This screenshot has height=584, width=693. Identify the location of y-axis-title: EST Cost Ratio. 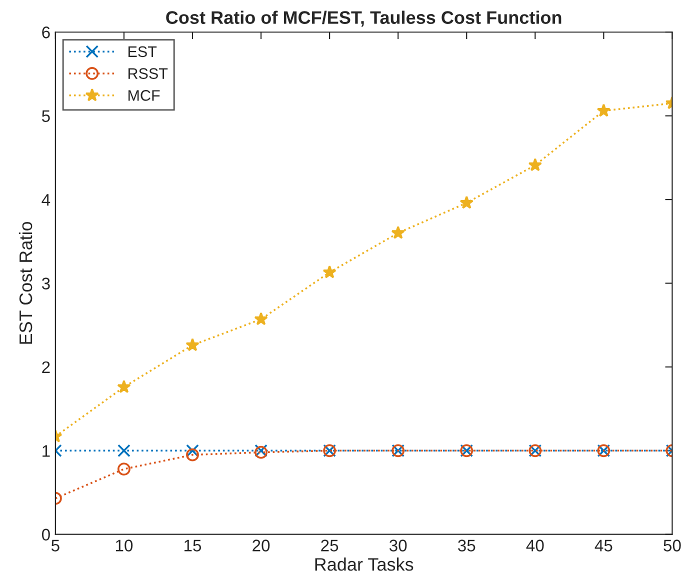
(25, 283).